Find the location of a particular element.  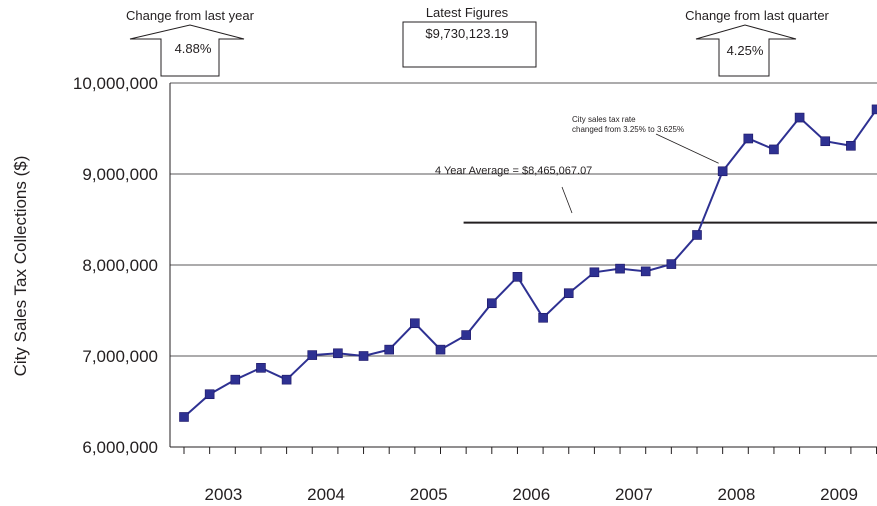

x-tick-labels: 2003 2004 2005 2006 2007 2008 2009 is located at coordinates (531, 494).